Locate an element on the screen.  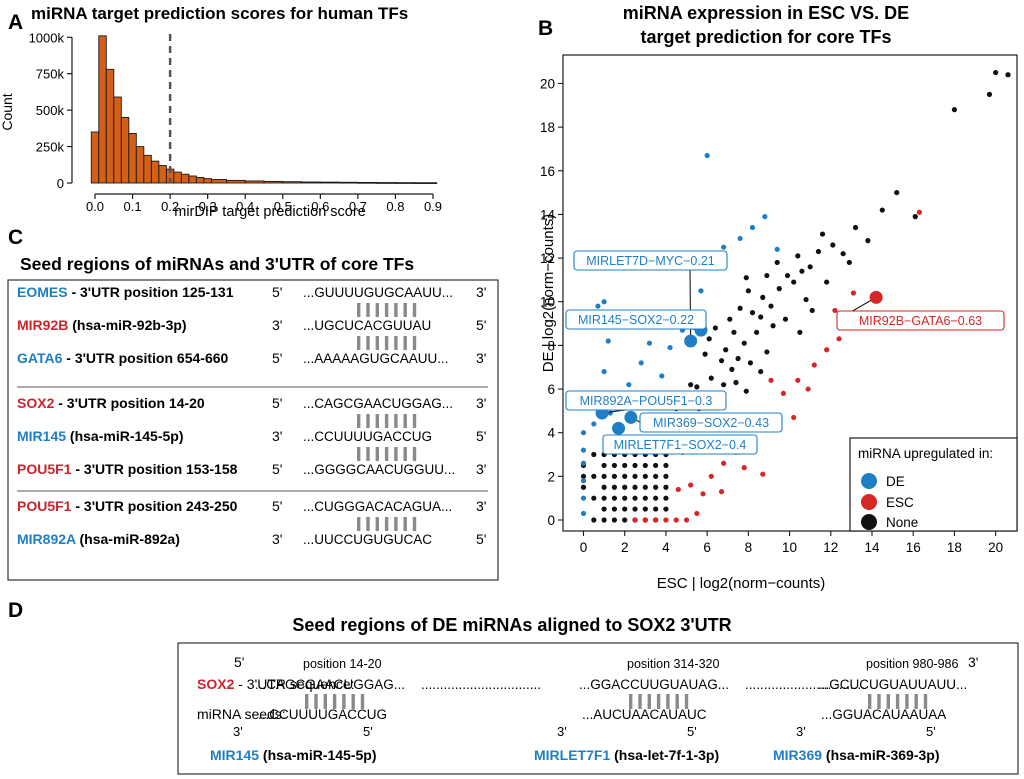
panel-d-gene: SOX2 is located at coordinates (216, 684).